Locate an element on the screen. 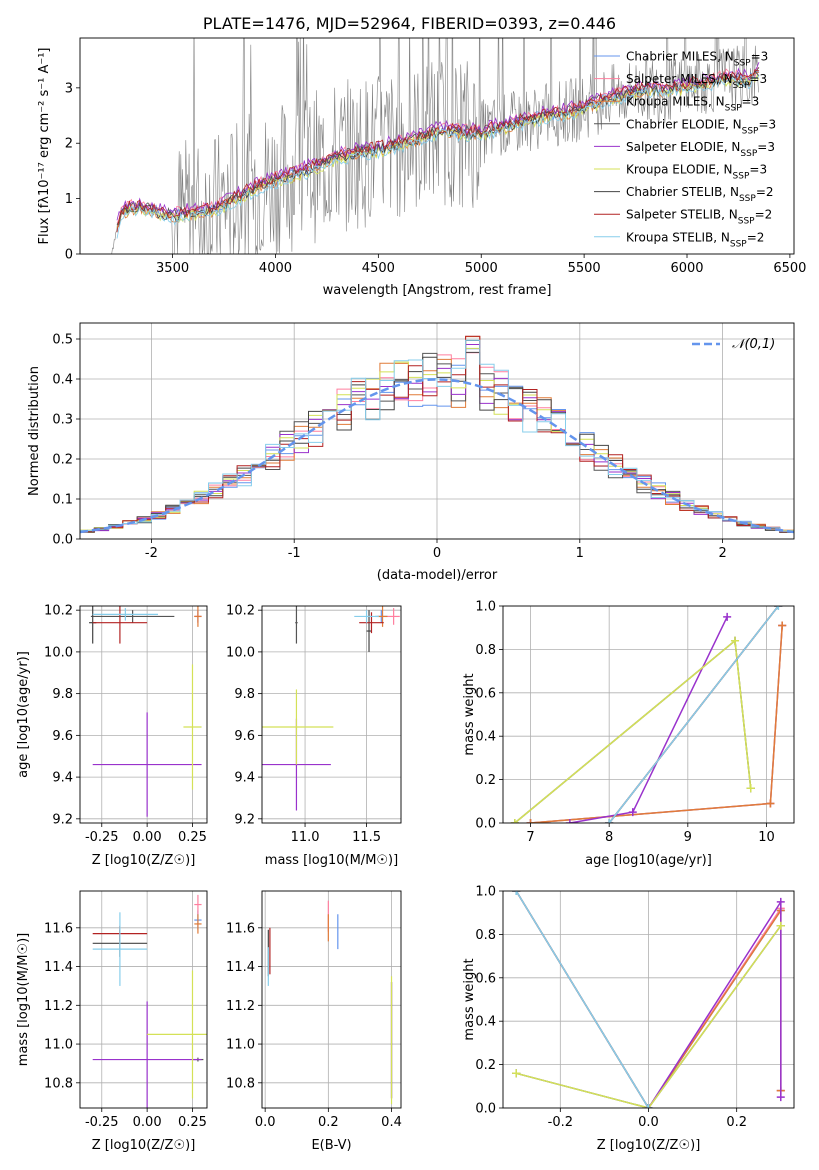 The image size is (819, 1170). x-tick-label: 0.4 is located at coordinates (391, 1122).